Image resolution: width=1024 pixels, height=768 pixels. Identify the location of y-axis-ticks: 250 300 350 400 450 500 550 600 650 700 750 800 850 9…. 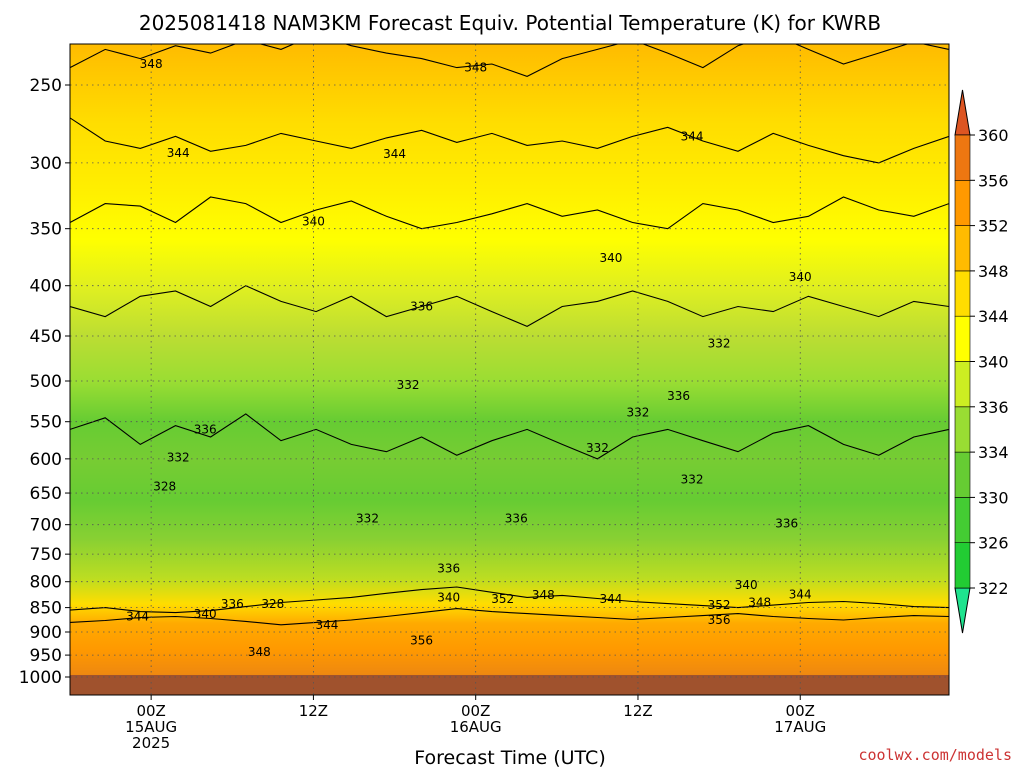
(44, 382).